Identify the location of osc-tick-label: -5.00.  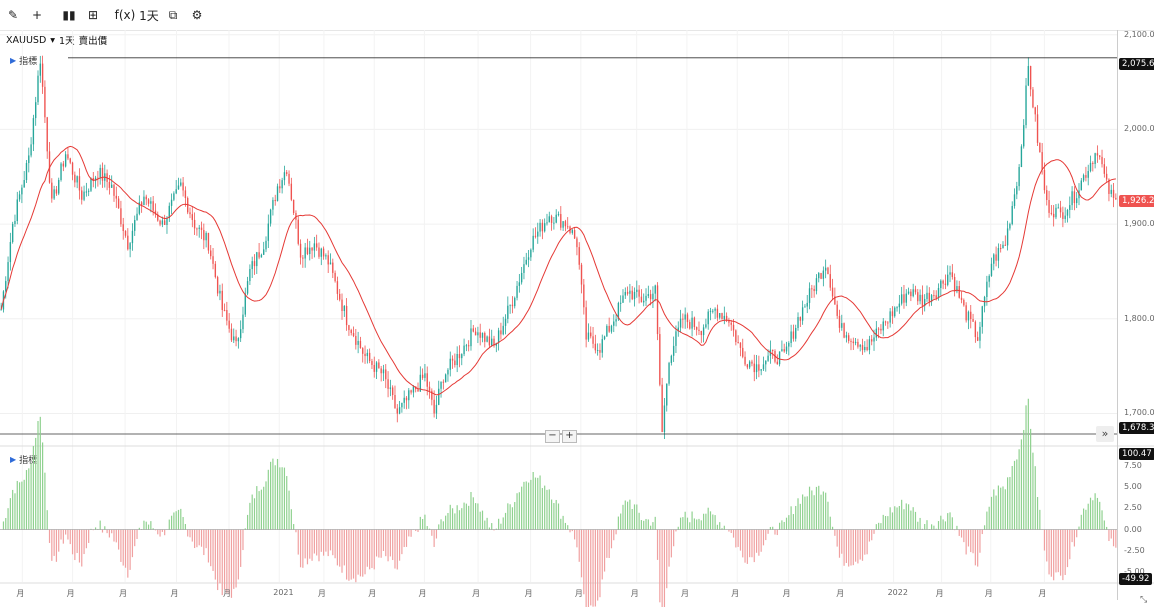
(1134, 571).